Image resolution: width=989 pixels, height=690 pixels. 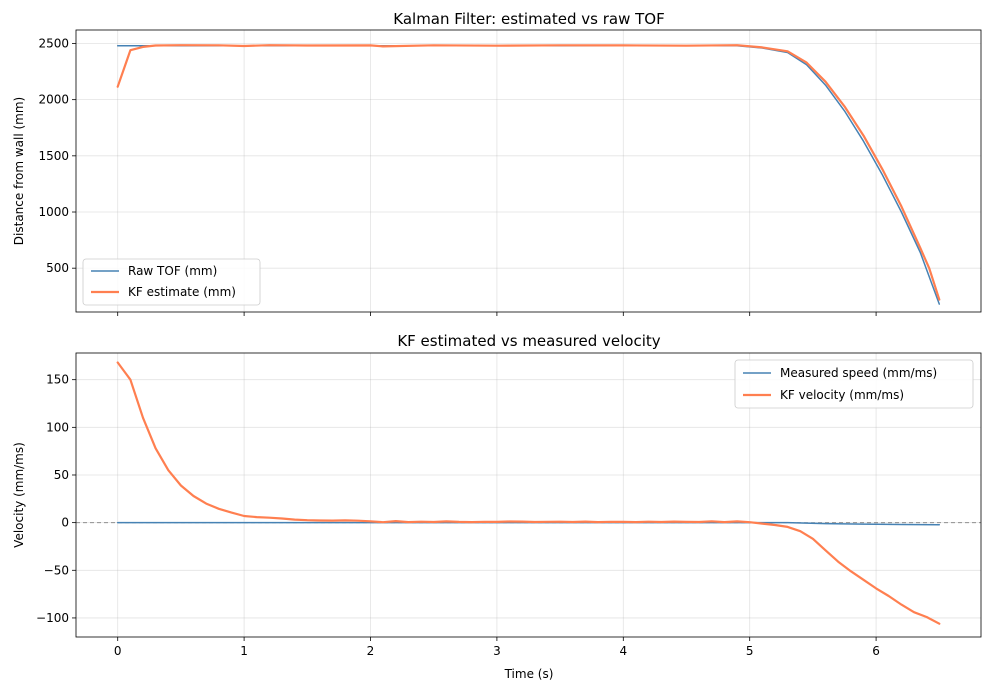 What do you see at coordinates (858, 373) in the screenshot?
I see `legend-label-measured-speed: Measured speed (mm/ms)` at bounding box center [858, 373].